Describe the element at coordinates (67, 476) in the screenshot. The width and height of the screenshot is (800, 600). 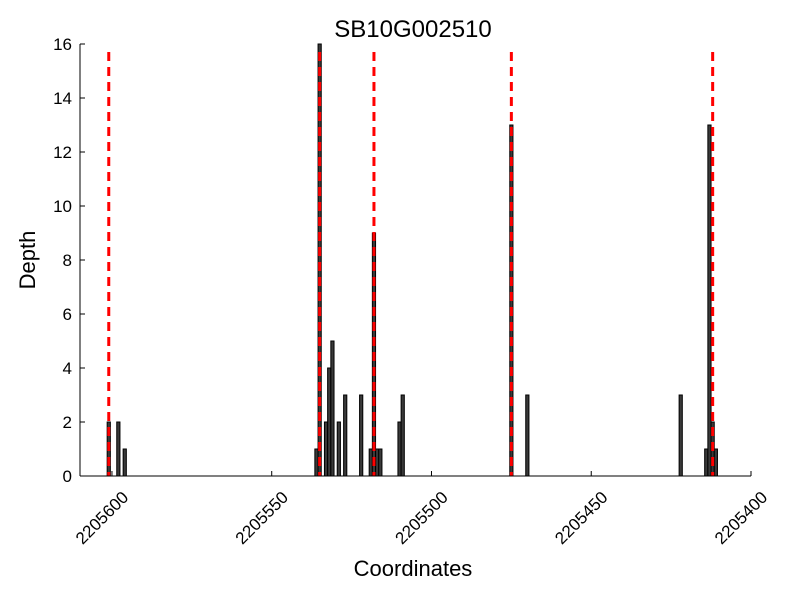
I see `y-tick-label: 0` at that location.